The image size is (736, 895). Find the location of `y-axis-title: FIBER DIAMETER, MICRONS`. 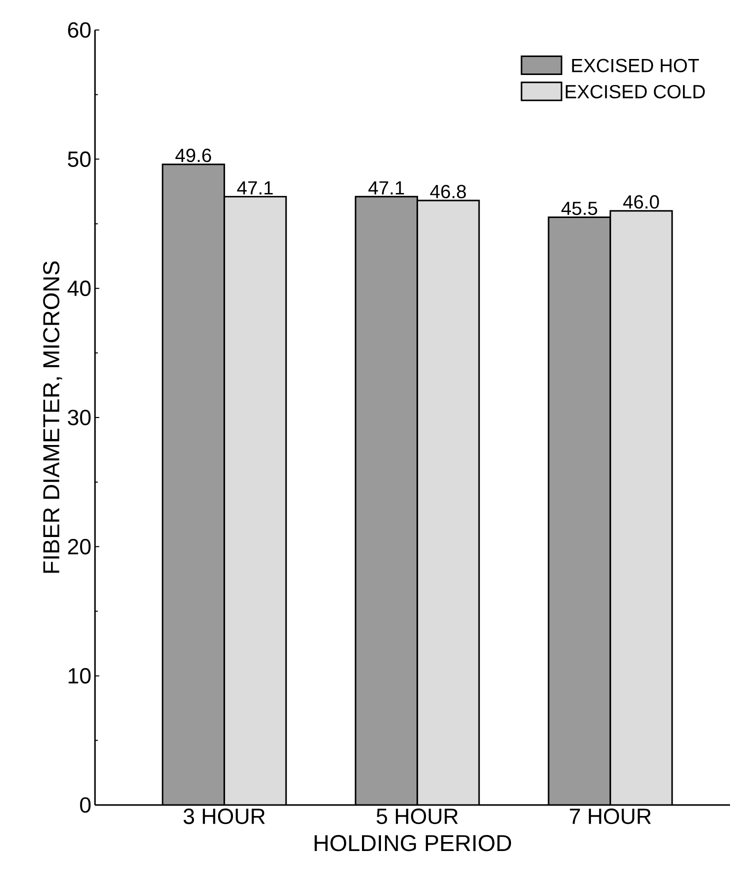

y-axis-title: FIBER DIAMETER, MICRONS is located at coordinates (52, 417).